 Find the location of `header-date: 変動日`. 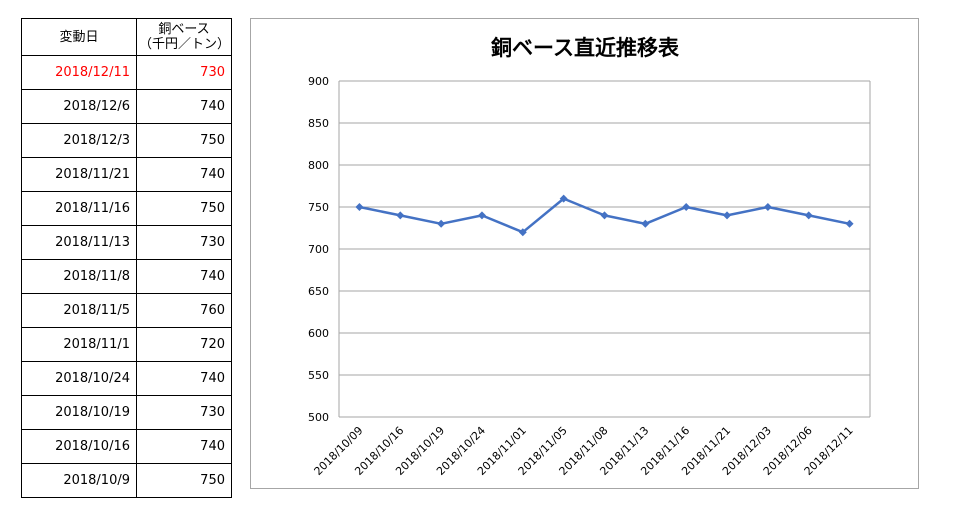

header-date: 変動日 is located at coordinates (79, 37).